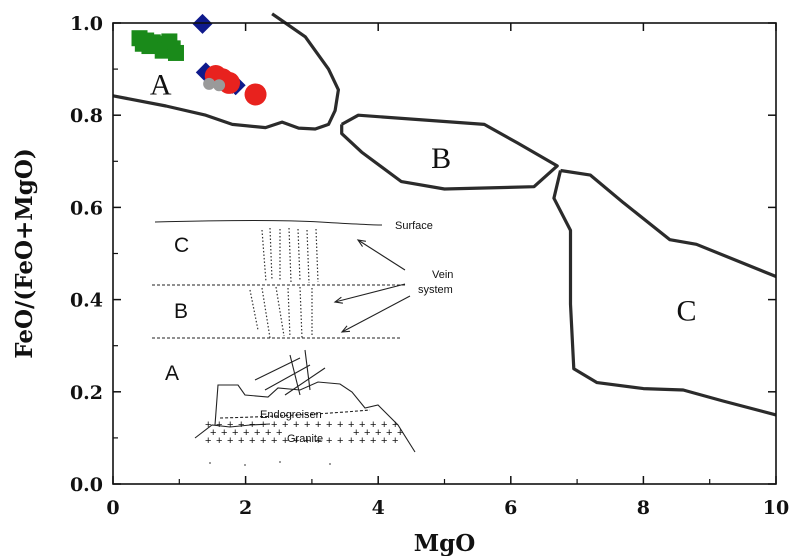 Image resolution: width=790 pixels, height=556 pixels. I want to click on field-a-boundary, so click(226, 71).